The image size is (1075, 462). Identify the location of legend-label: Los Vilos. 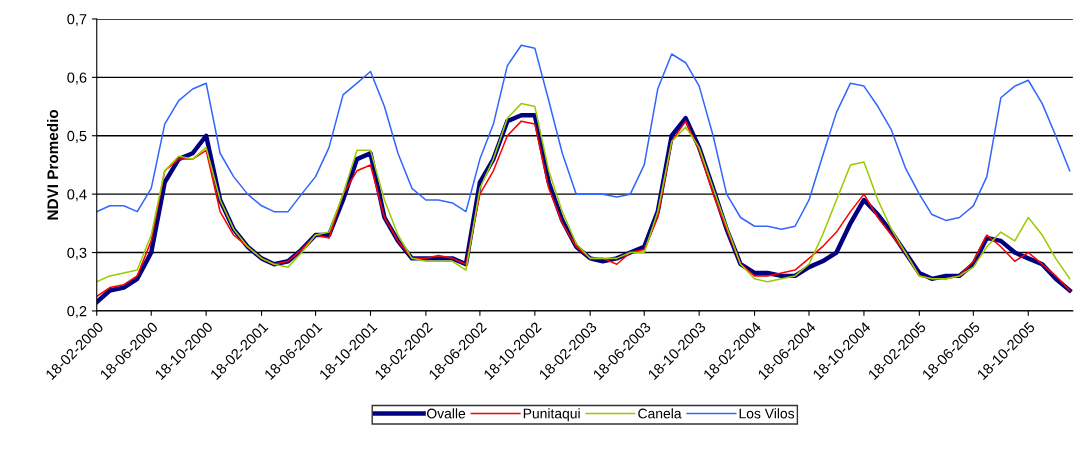
(767, 413).